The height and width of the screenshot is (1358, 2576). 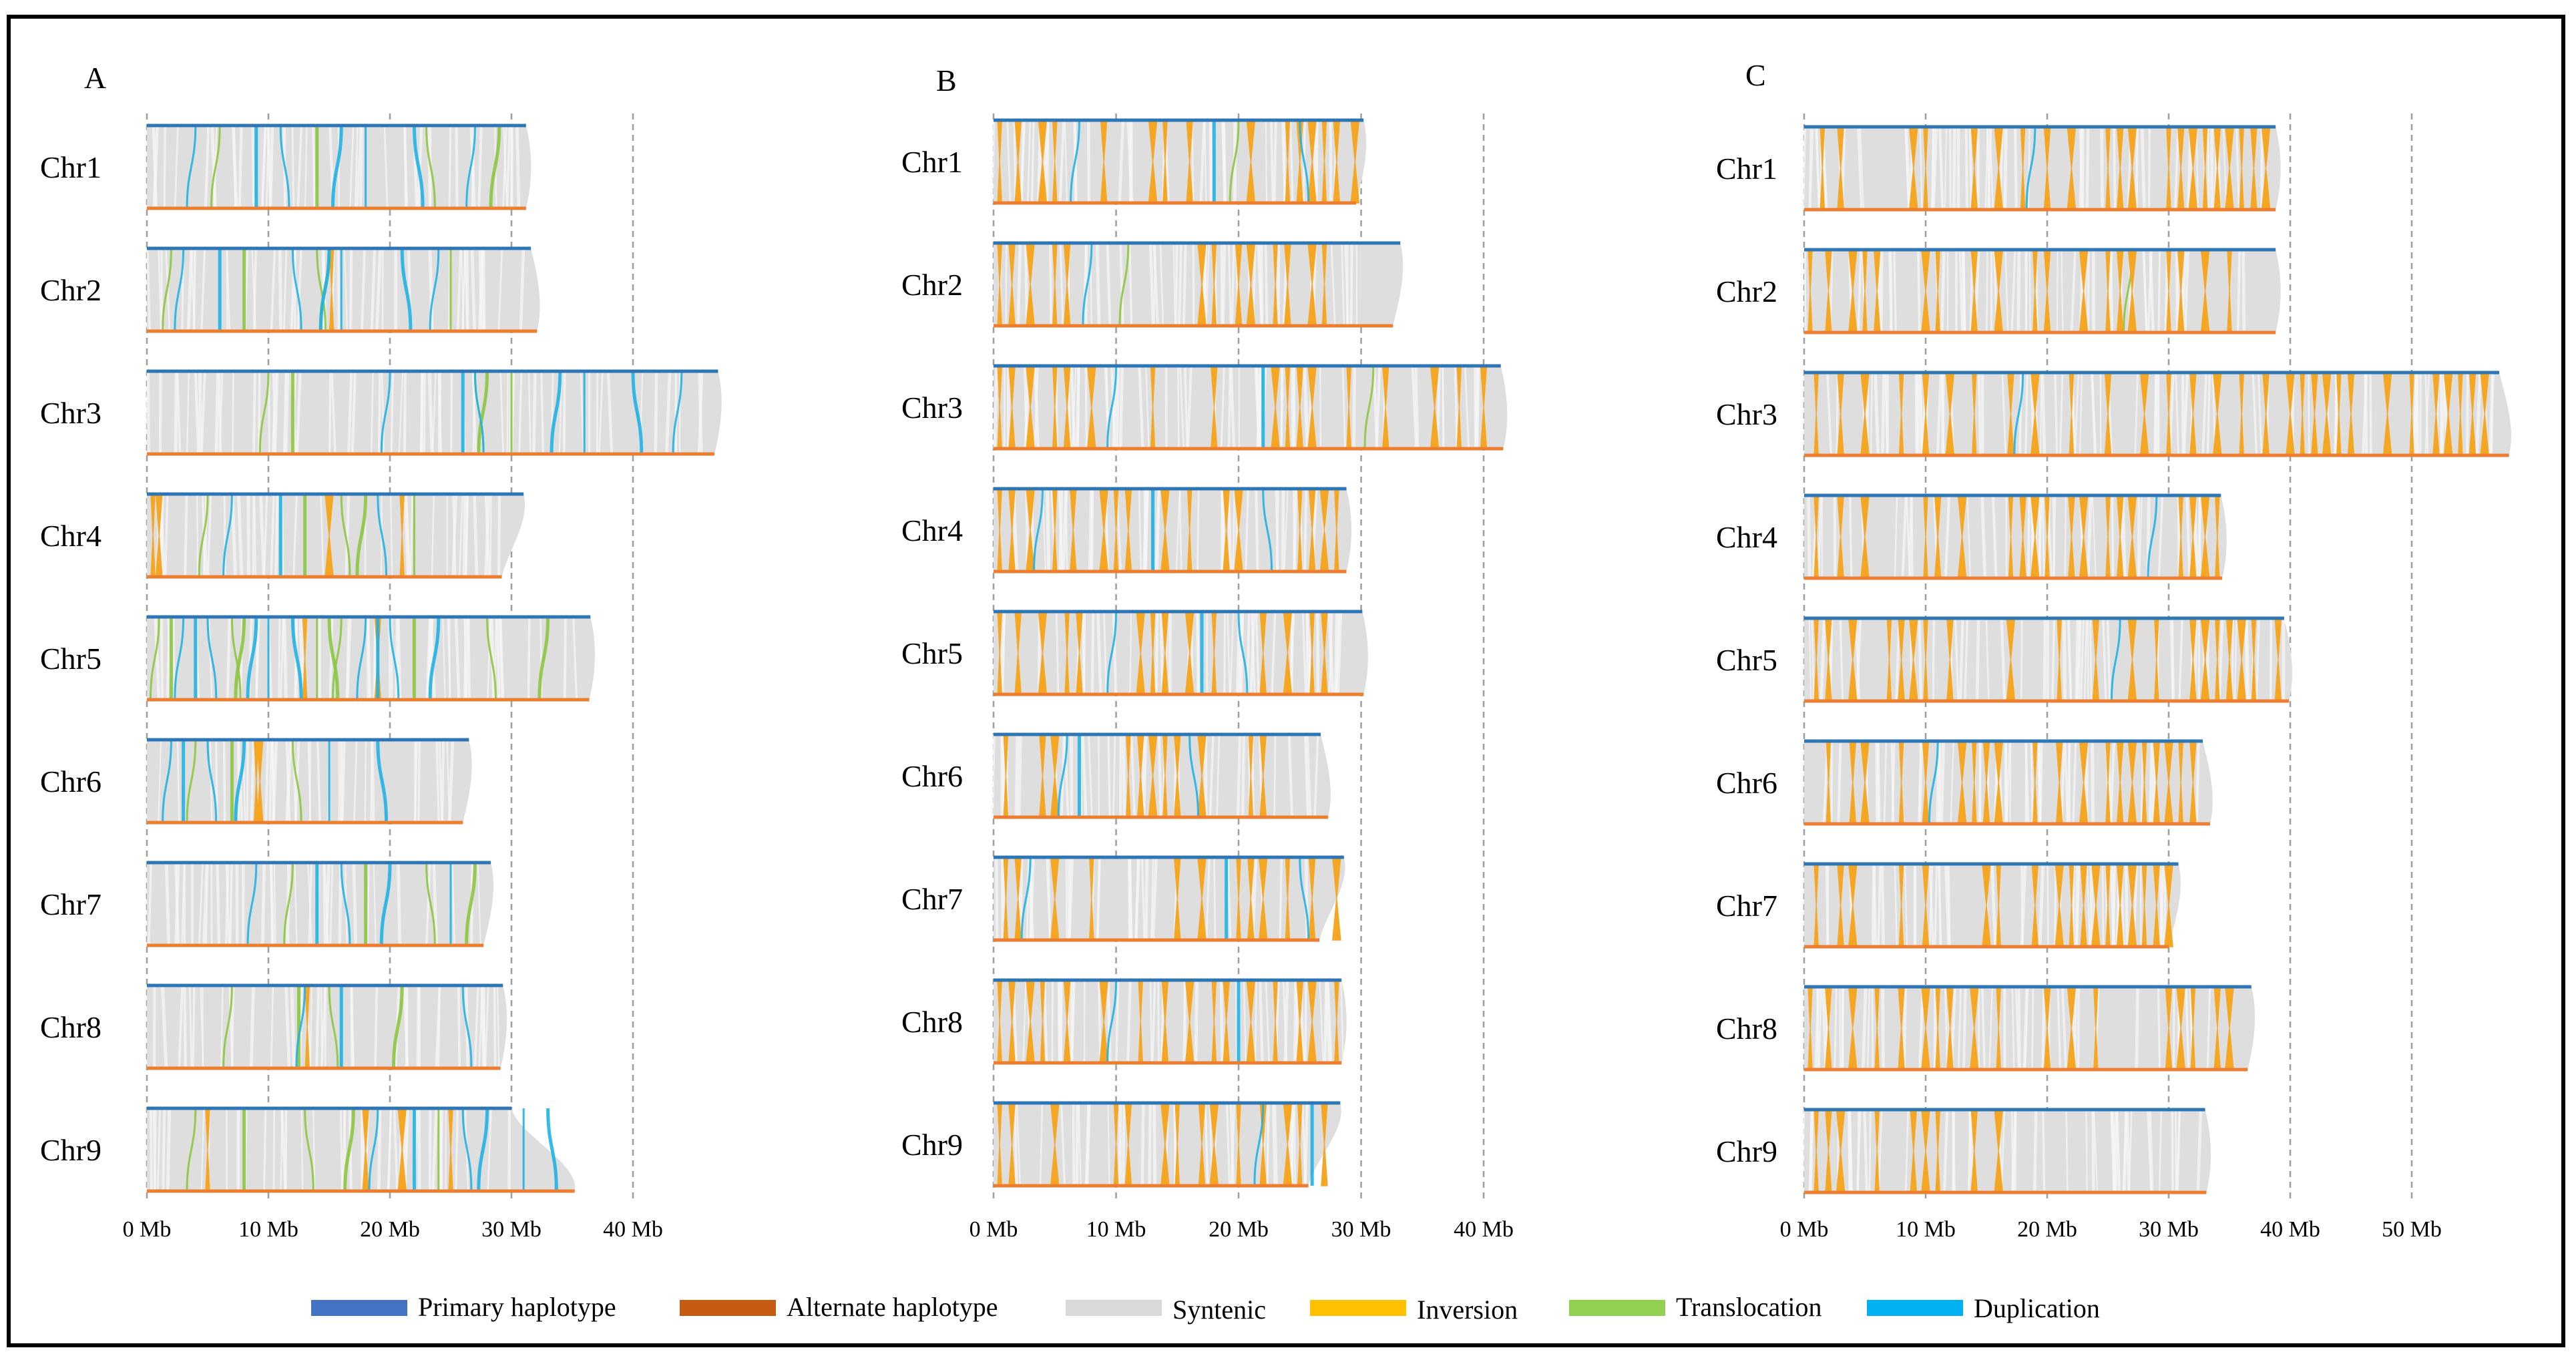 What do you see at coordinates (2030, 1028) in the screenshot?
I see `syntenic-band` at bounding box center [2030, 1028].